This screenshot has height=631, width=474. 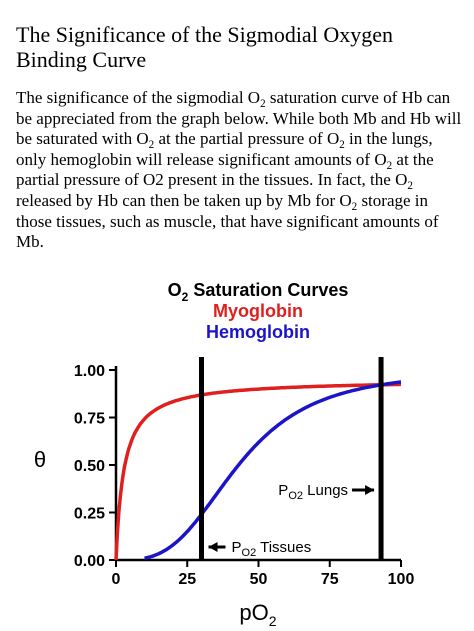 I want to click on x-tick-label: 50, so click(x=259, y=579).